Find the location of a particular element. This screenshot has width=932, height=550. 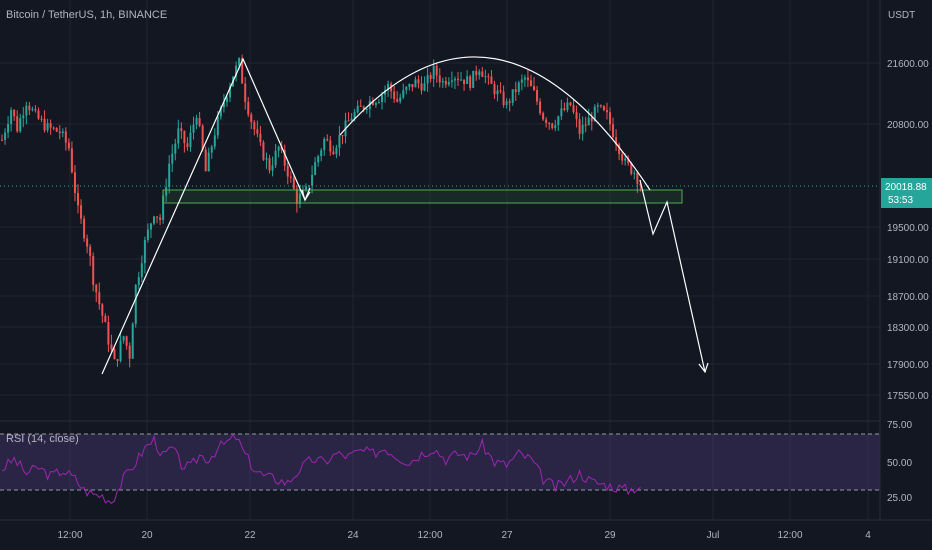

rsi-line is located at coordinates (321, 468).